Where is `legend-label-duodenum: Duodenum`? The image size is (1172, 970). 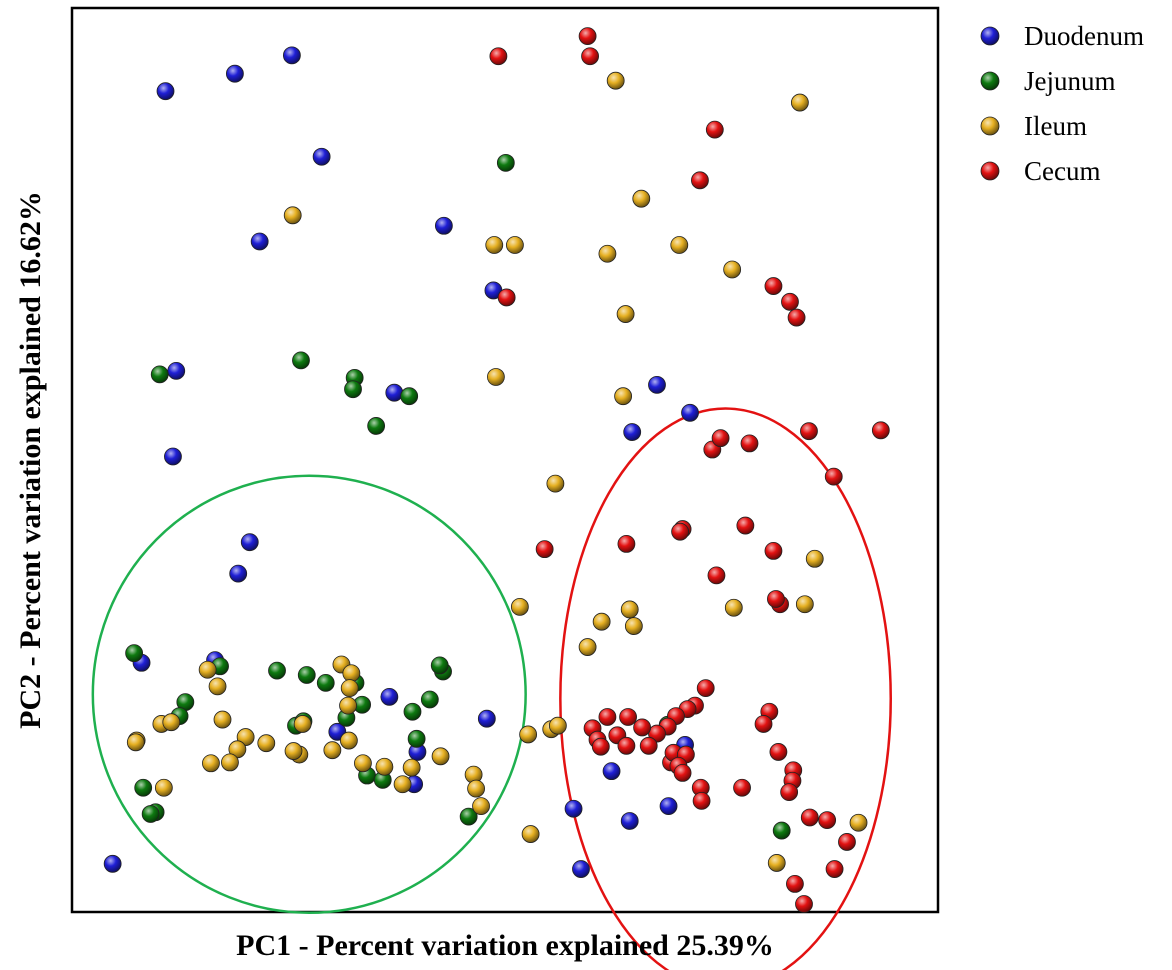
legend-label-duodenum: Duodenum is located at coordinates (1084, 36).